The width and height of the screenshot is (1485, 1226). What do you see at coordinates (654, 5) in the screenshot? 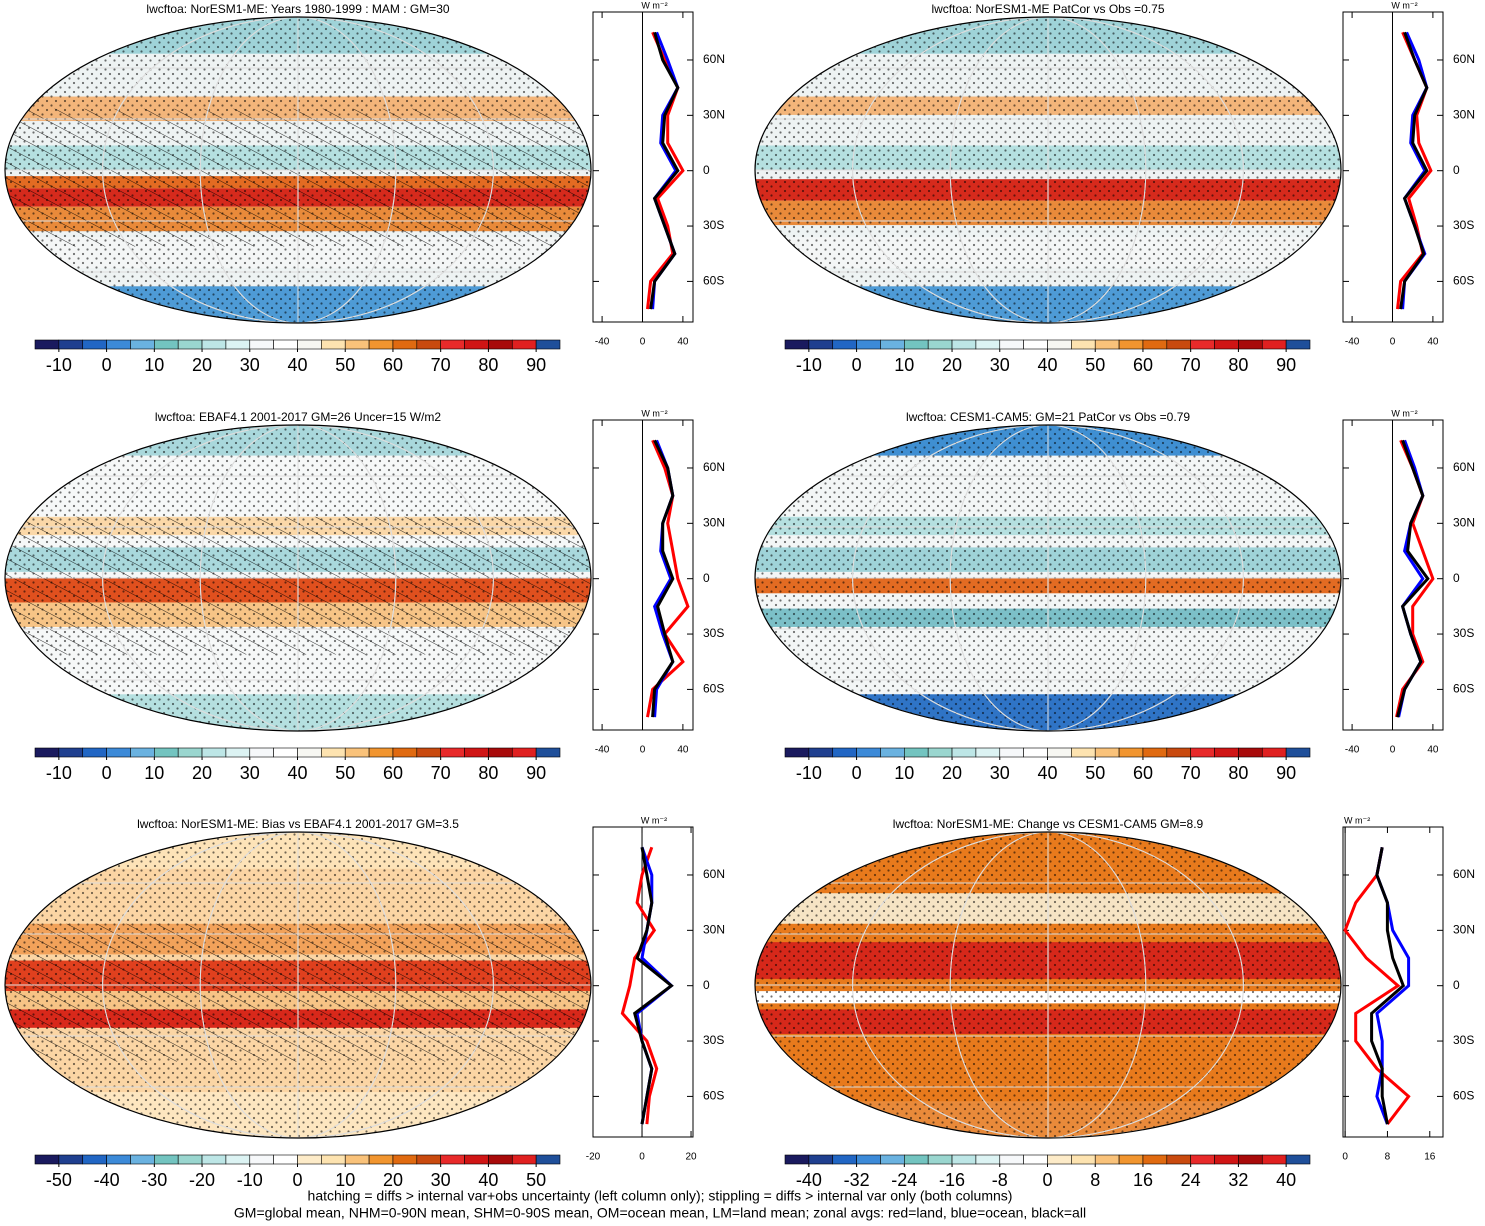
I see `x-axis-label: W m⁻²` at bounding box center [654, 5].